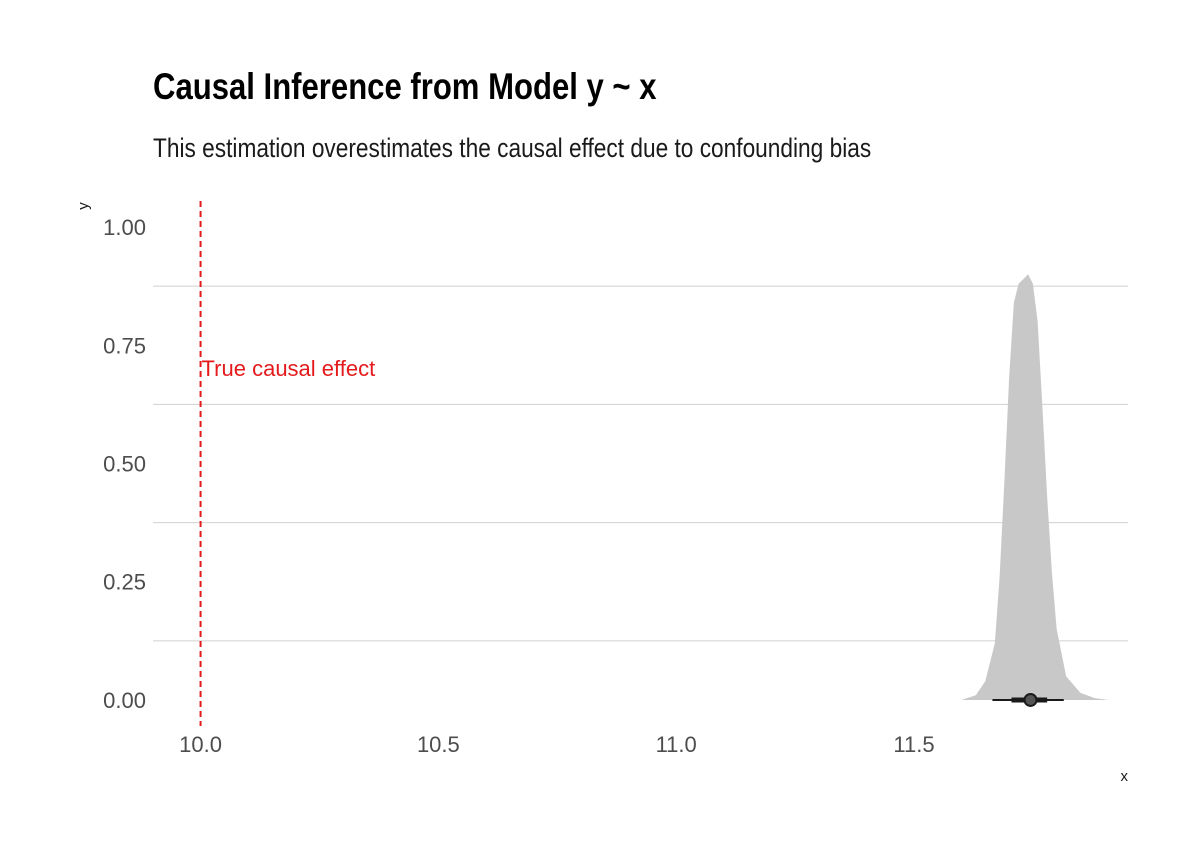 The height and width of the screenshot is (857, 1200). Describe the element at coordinates (200, 744) in the screenshot. I see `x-tick-label: 10.0` at that location.